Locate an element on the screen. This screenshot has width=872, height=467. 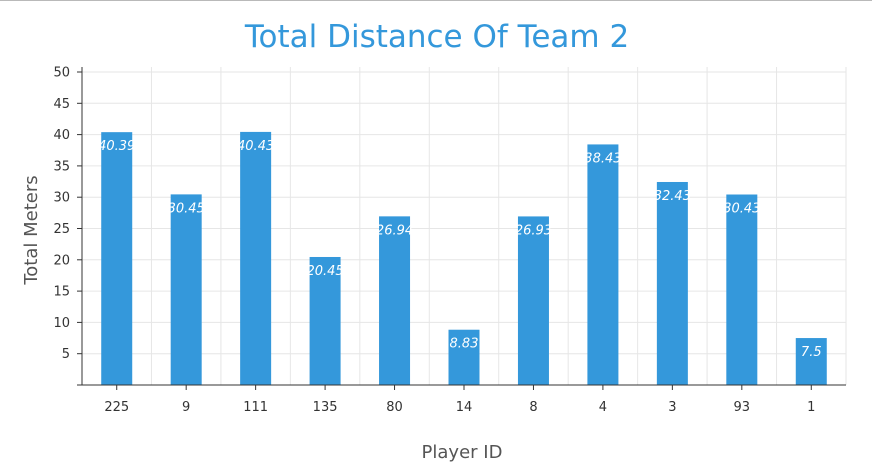
bar-data-label: 26.93 is located at coordinates (533, 230).